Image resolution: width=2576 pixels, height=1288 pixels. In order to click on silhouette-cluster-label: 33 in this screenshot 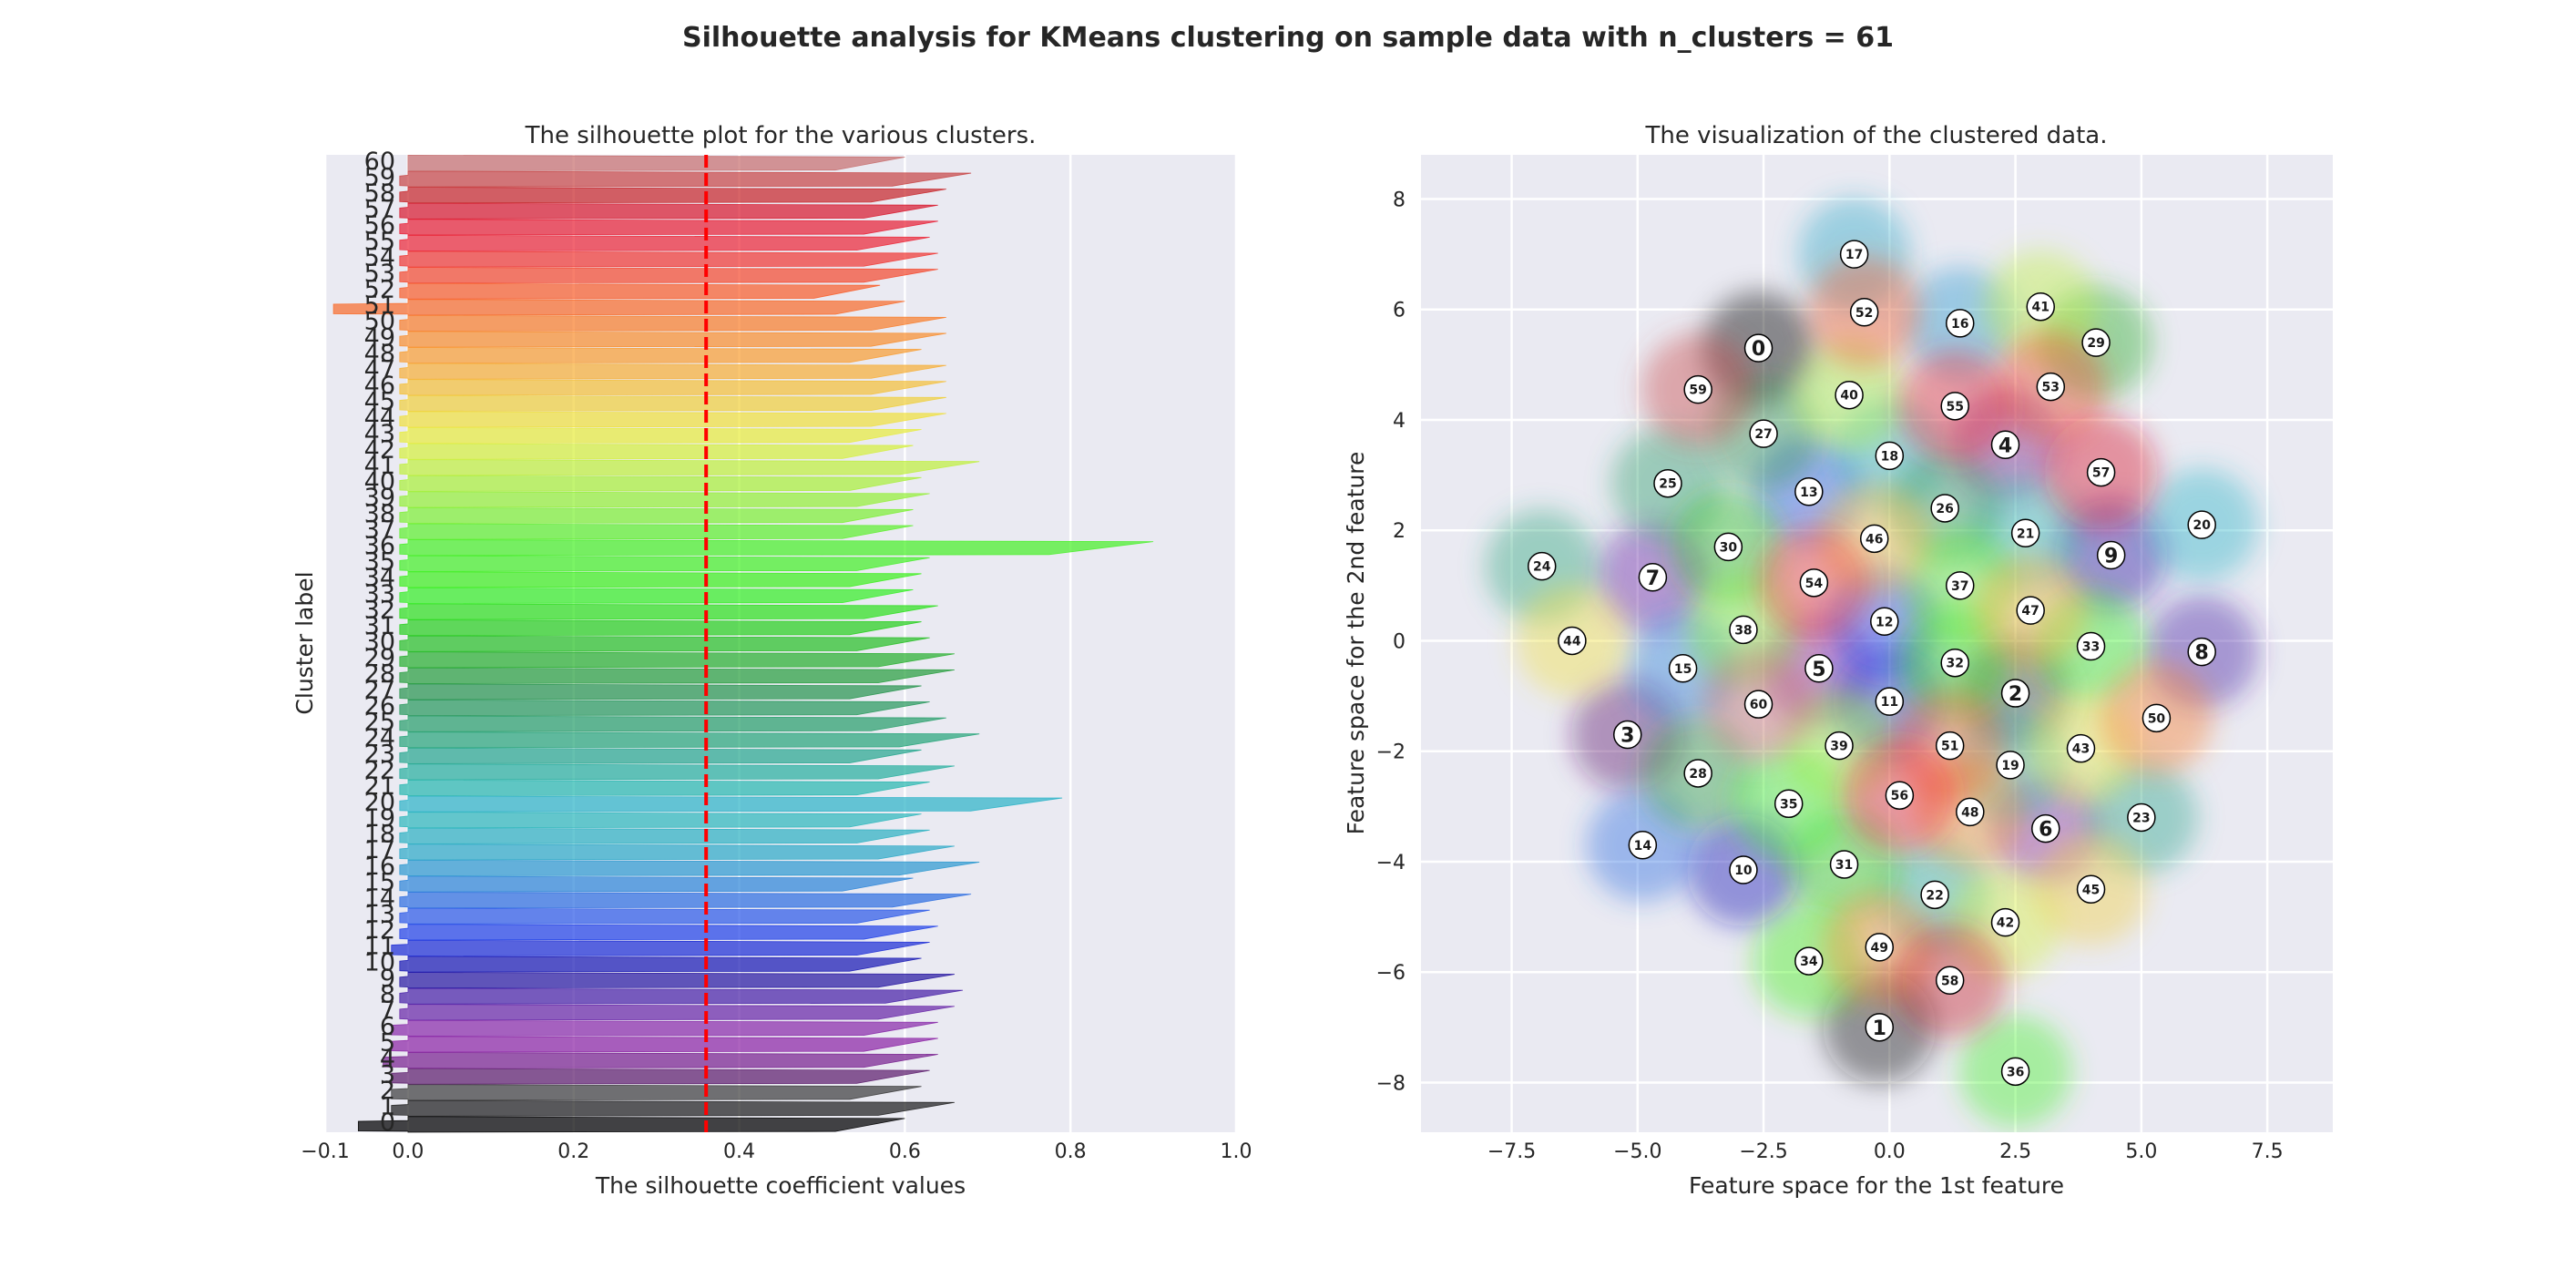, I will do `click(379, 594)`.